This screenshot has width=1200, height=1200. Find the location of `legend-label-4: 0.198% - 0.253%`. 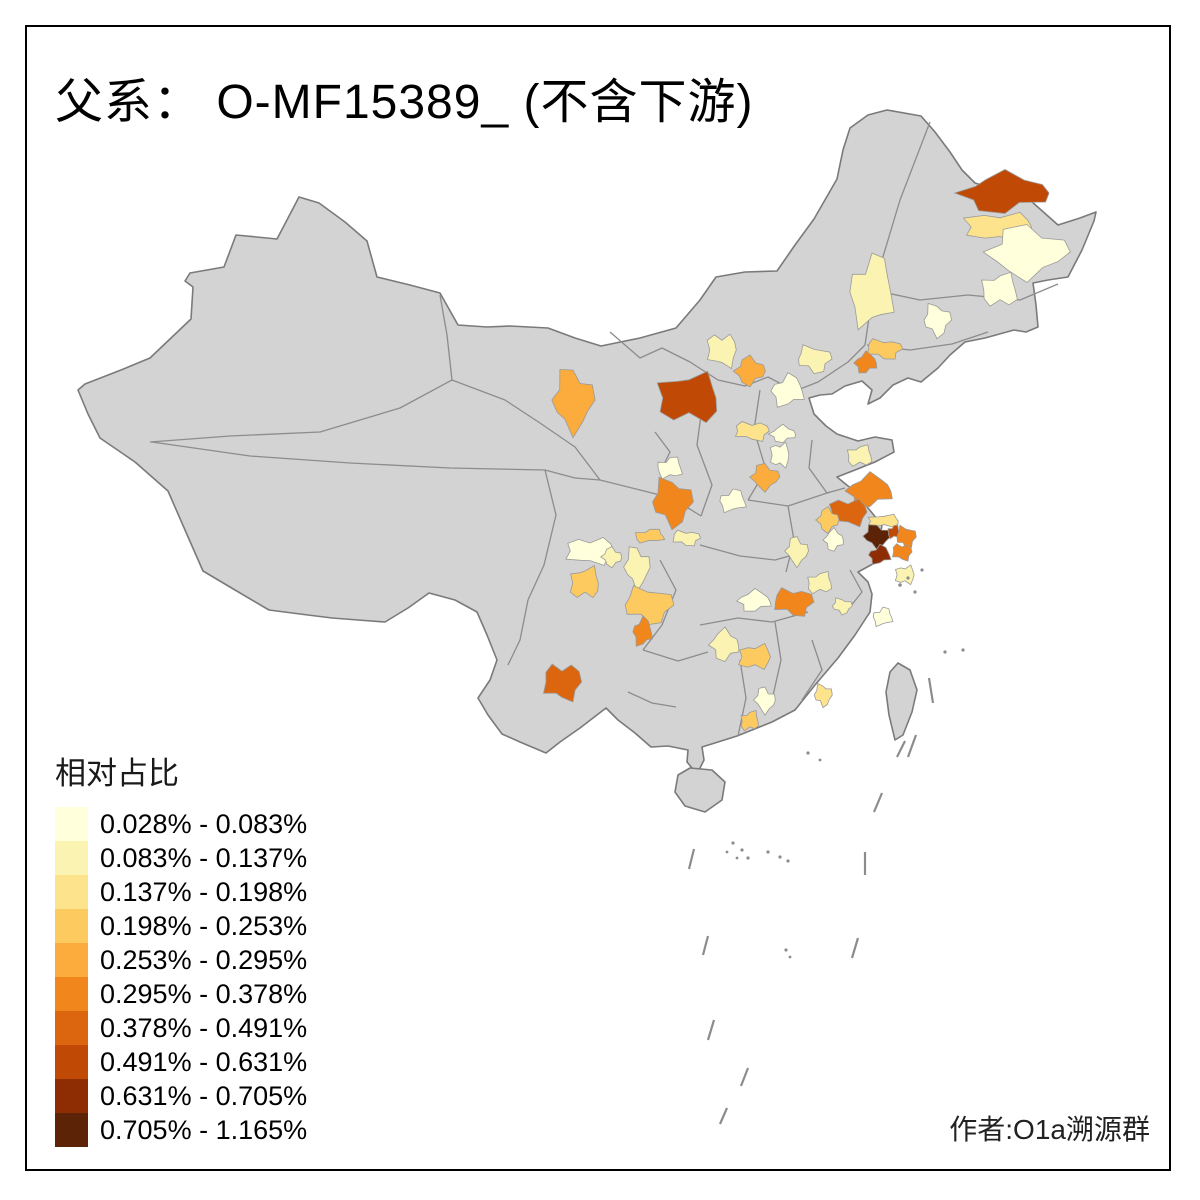

legend-label-4: 0.198% - 0.253% is located at coordinates (204, 925).